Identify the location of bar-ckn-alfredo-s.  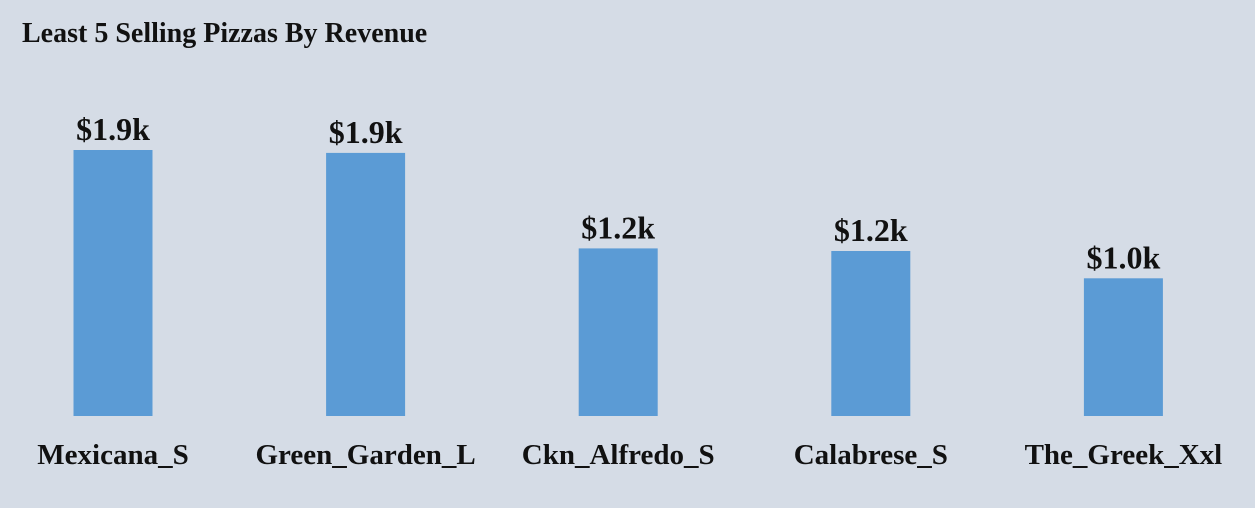
(618, 332).